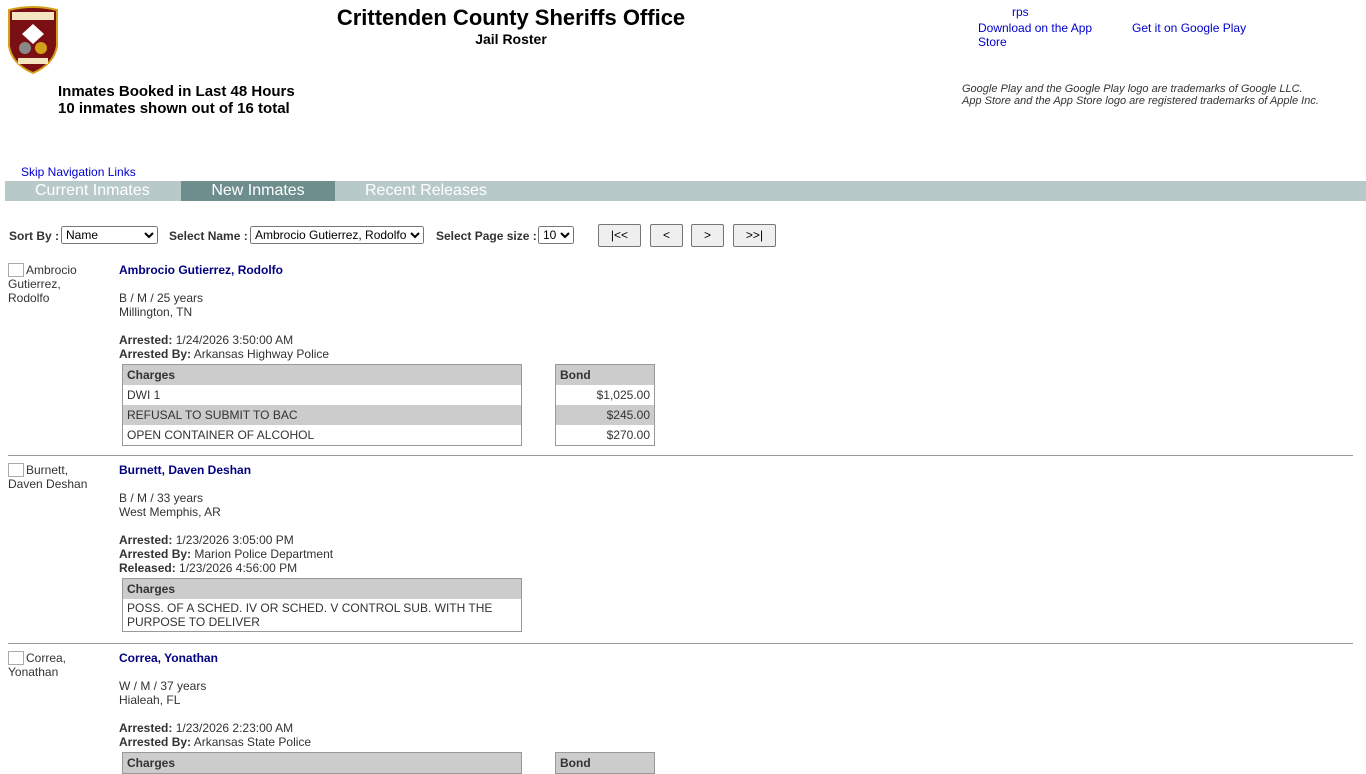 This screenshot has width=1366, height=774. I want to click on inmate-photo: Correa, Yonathan, so click(48, 665).